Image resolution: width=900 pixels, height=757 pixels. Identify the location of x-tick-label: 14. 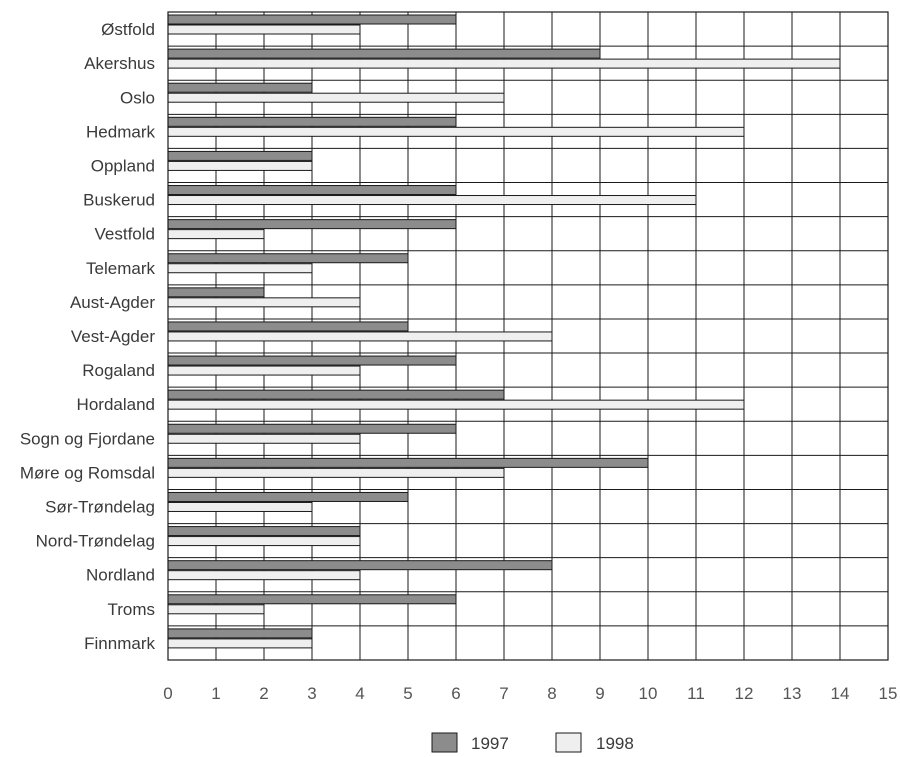
(840, 693).